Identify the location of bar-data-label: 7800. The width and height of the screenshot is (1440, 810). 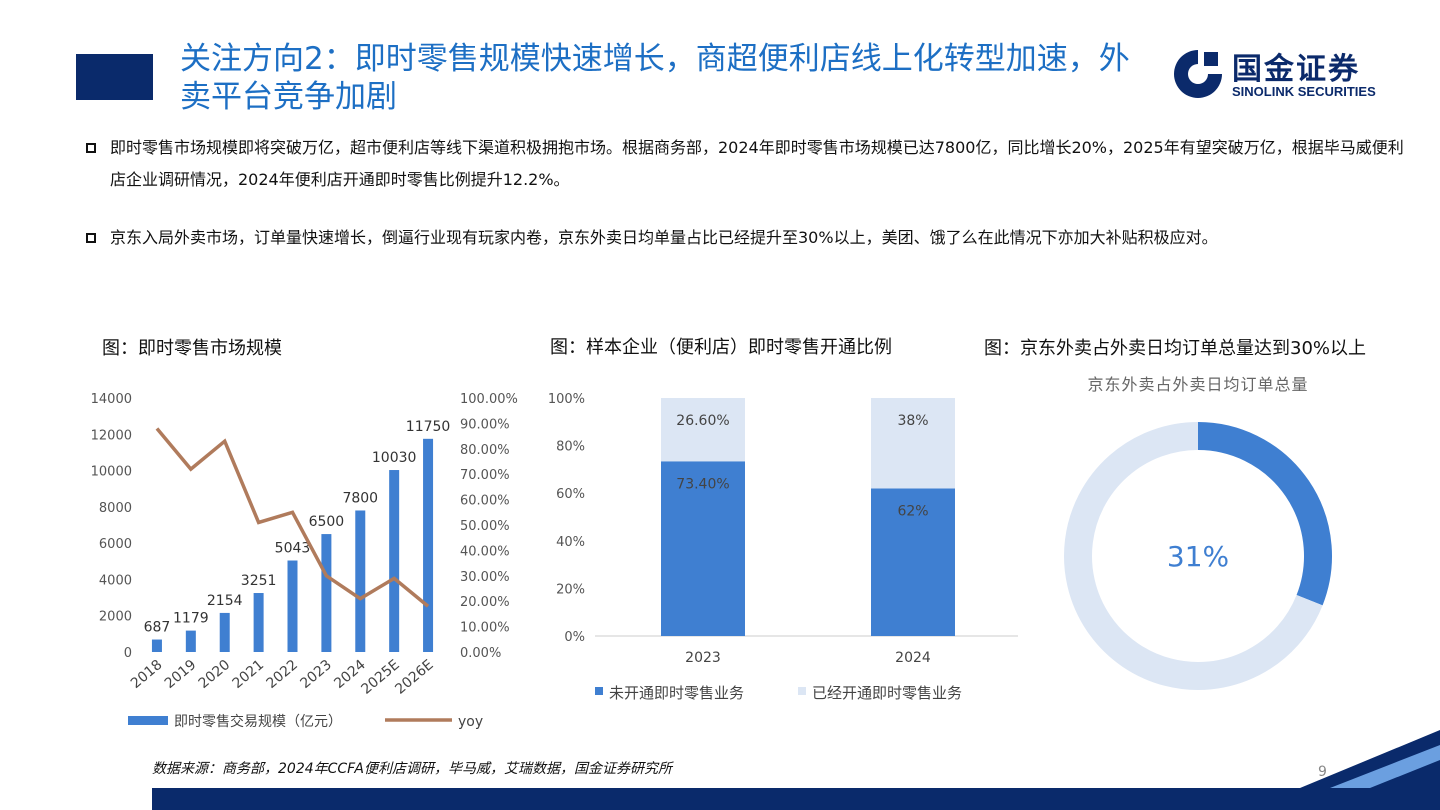
(360, 498).